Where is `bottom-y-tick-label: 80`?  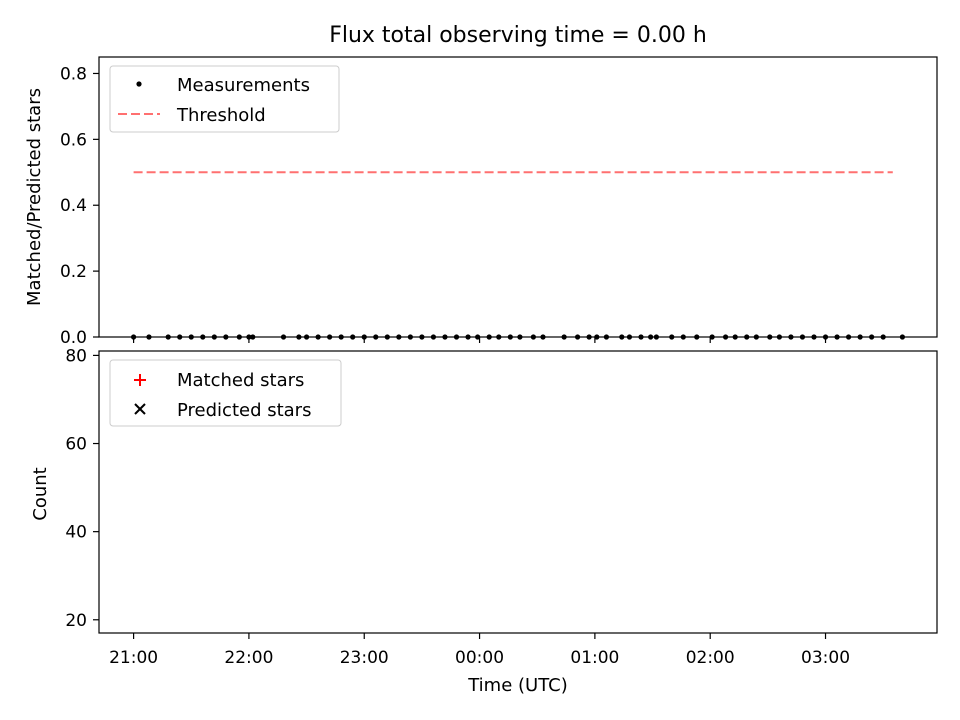 bottom-y-tick-label: 80 is located at coordinates (76, 356).